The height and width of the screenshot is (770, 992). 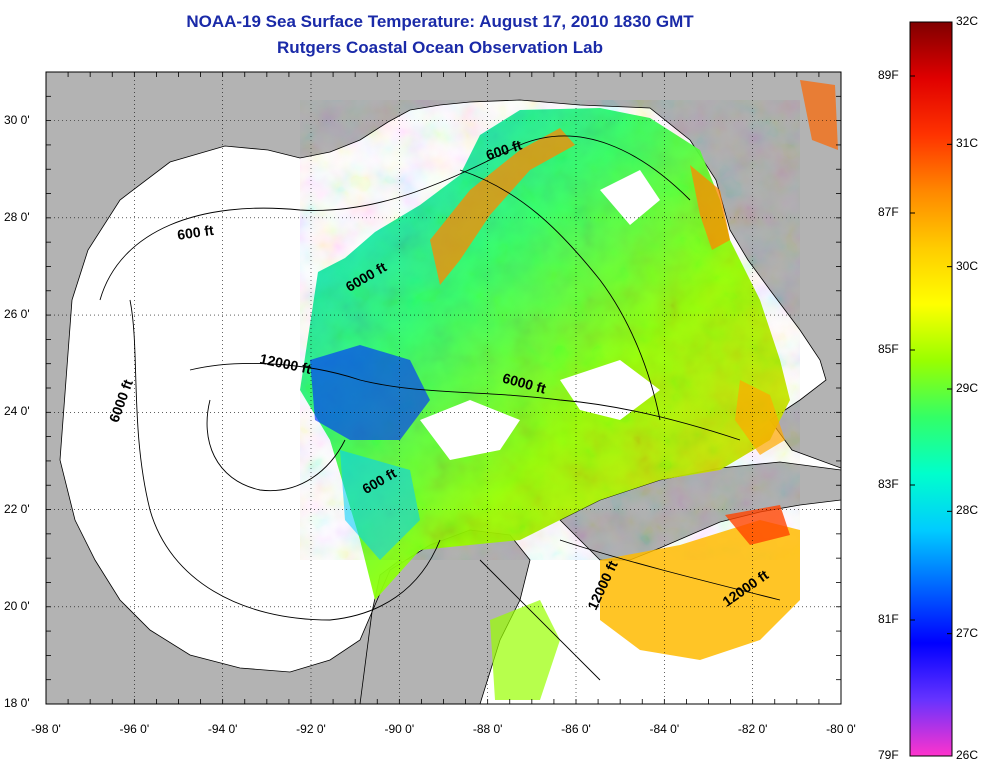 I want to click on florida-east-sst, so click(x=819, y=115).